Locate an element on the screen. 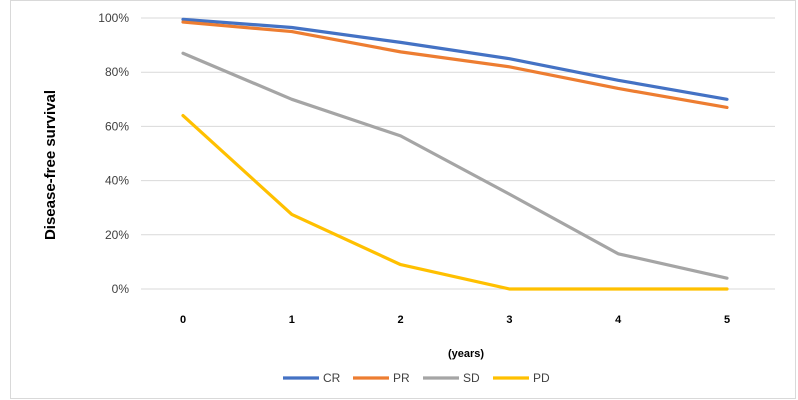 This screenshot has height=400, width=798. legend-label-sd: SD is located at coordinates (471, 378).